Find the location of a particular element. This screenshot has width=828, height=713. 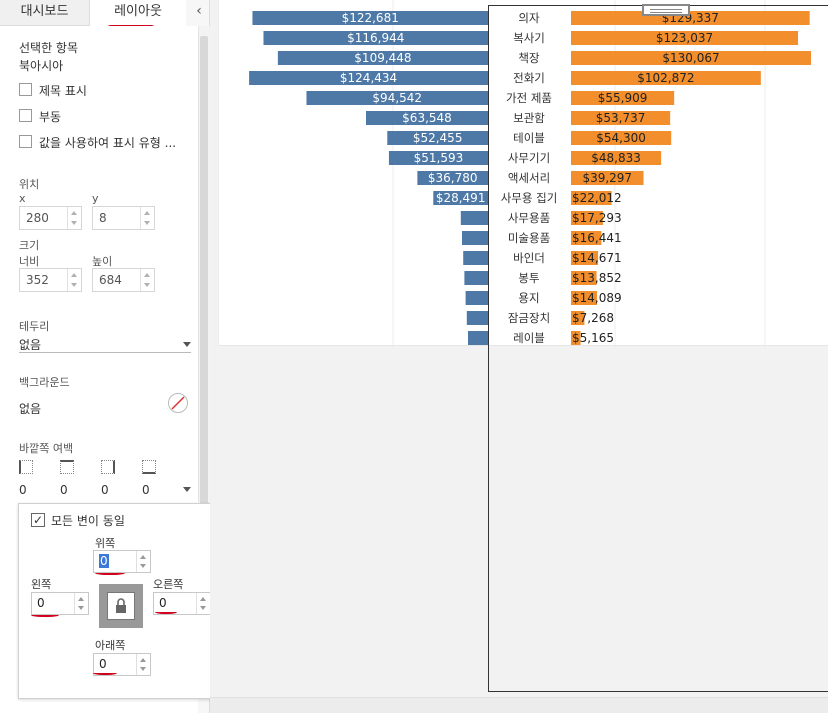

show-title-label: 제목 표시 is located at coordinates (63, 91).